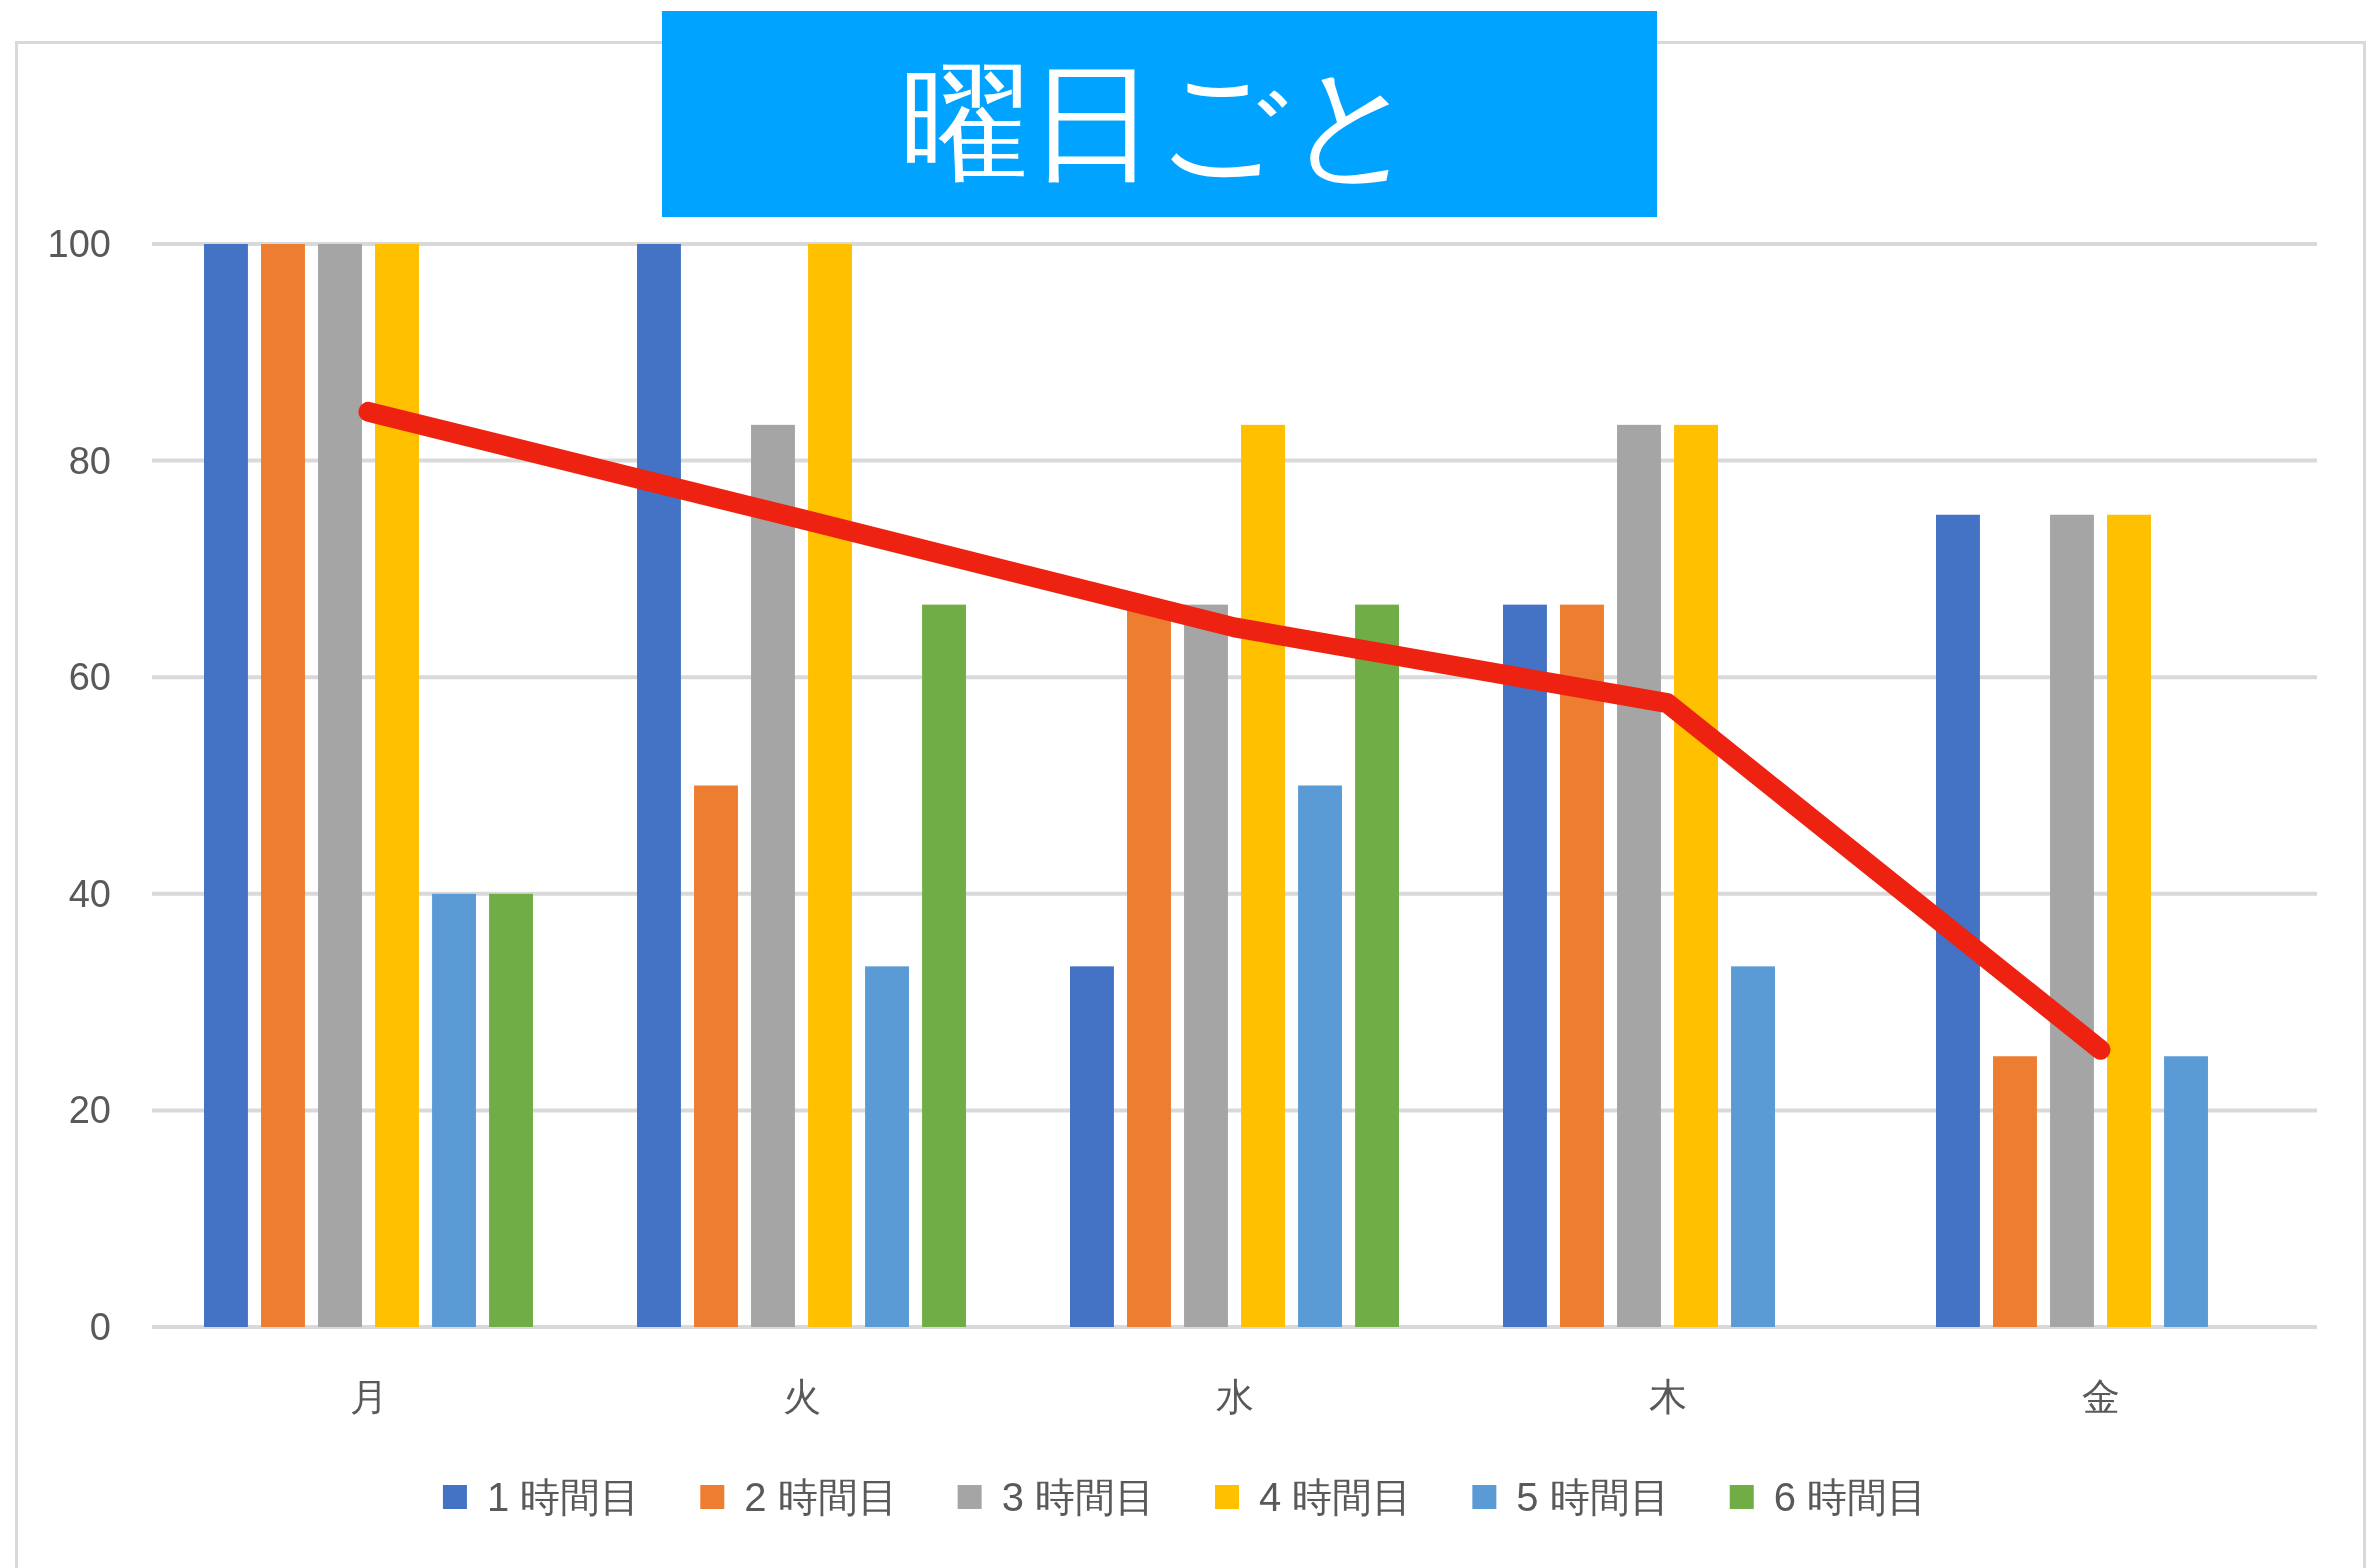  I want to click on y-tick-label: 80, so click(89, 460).